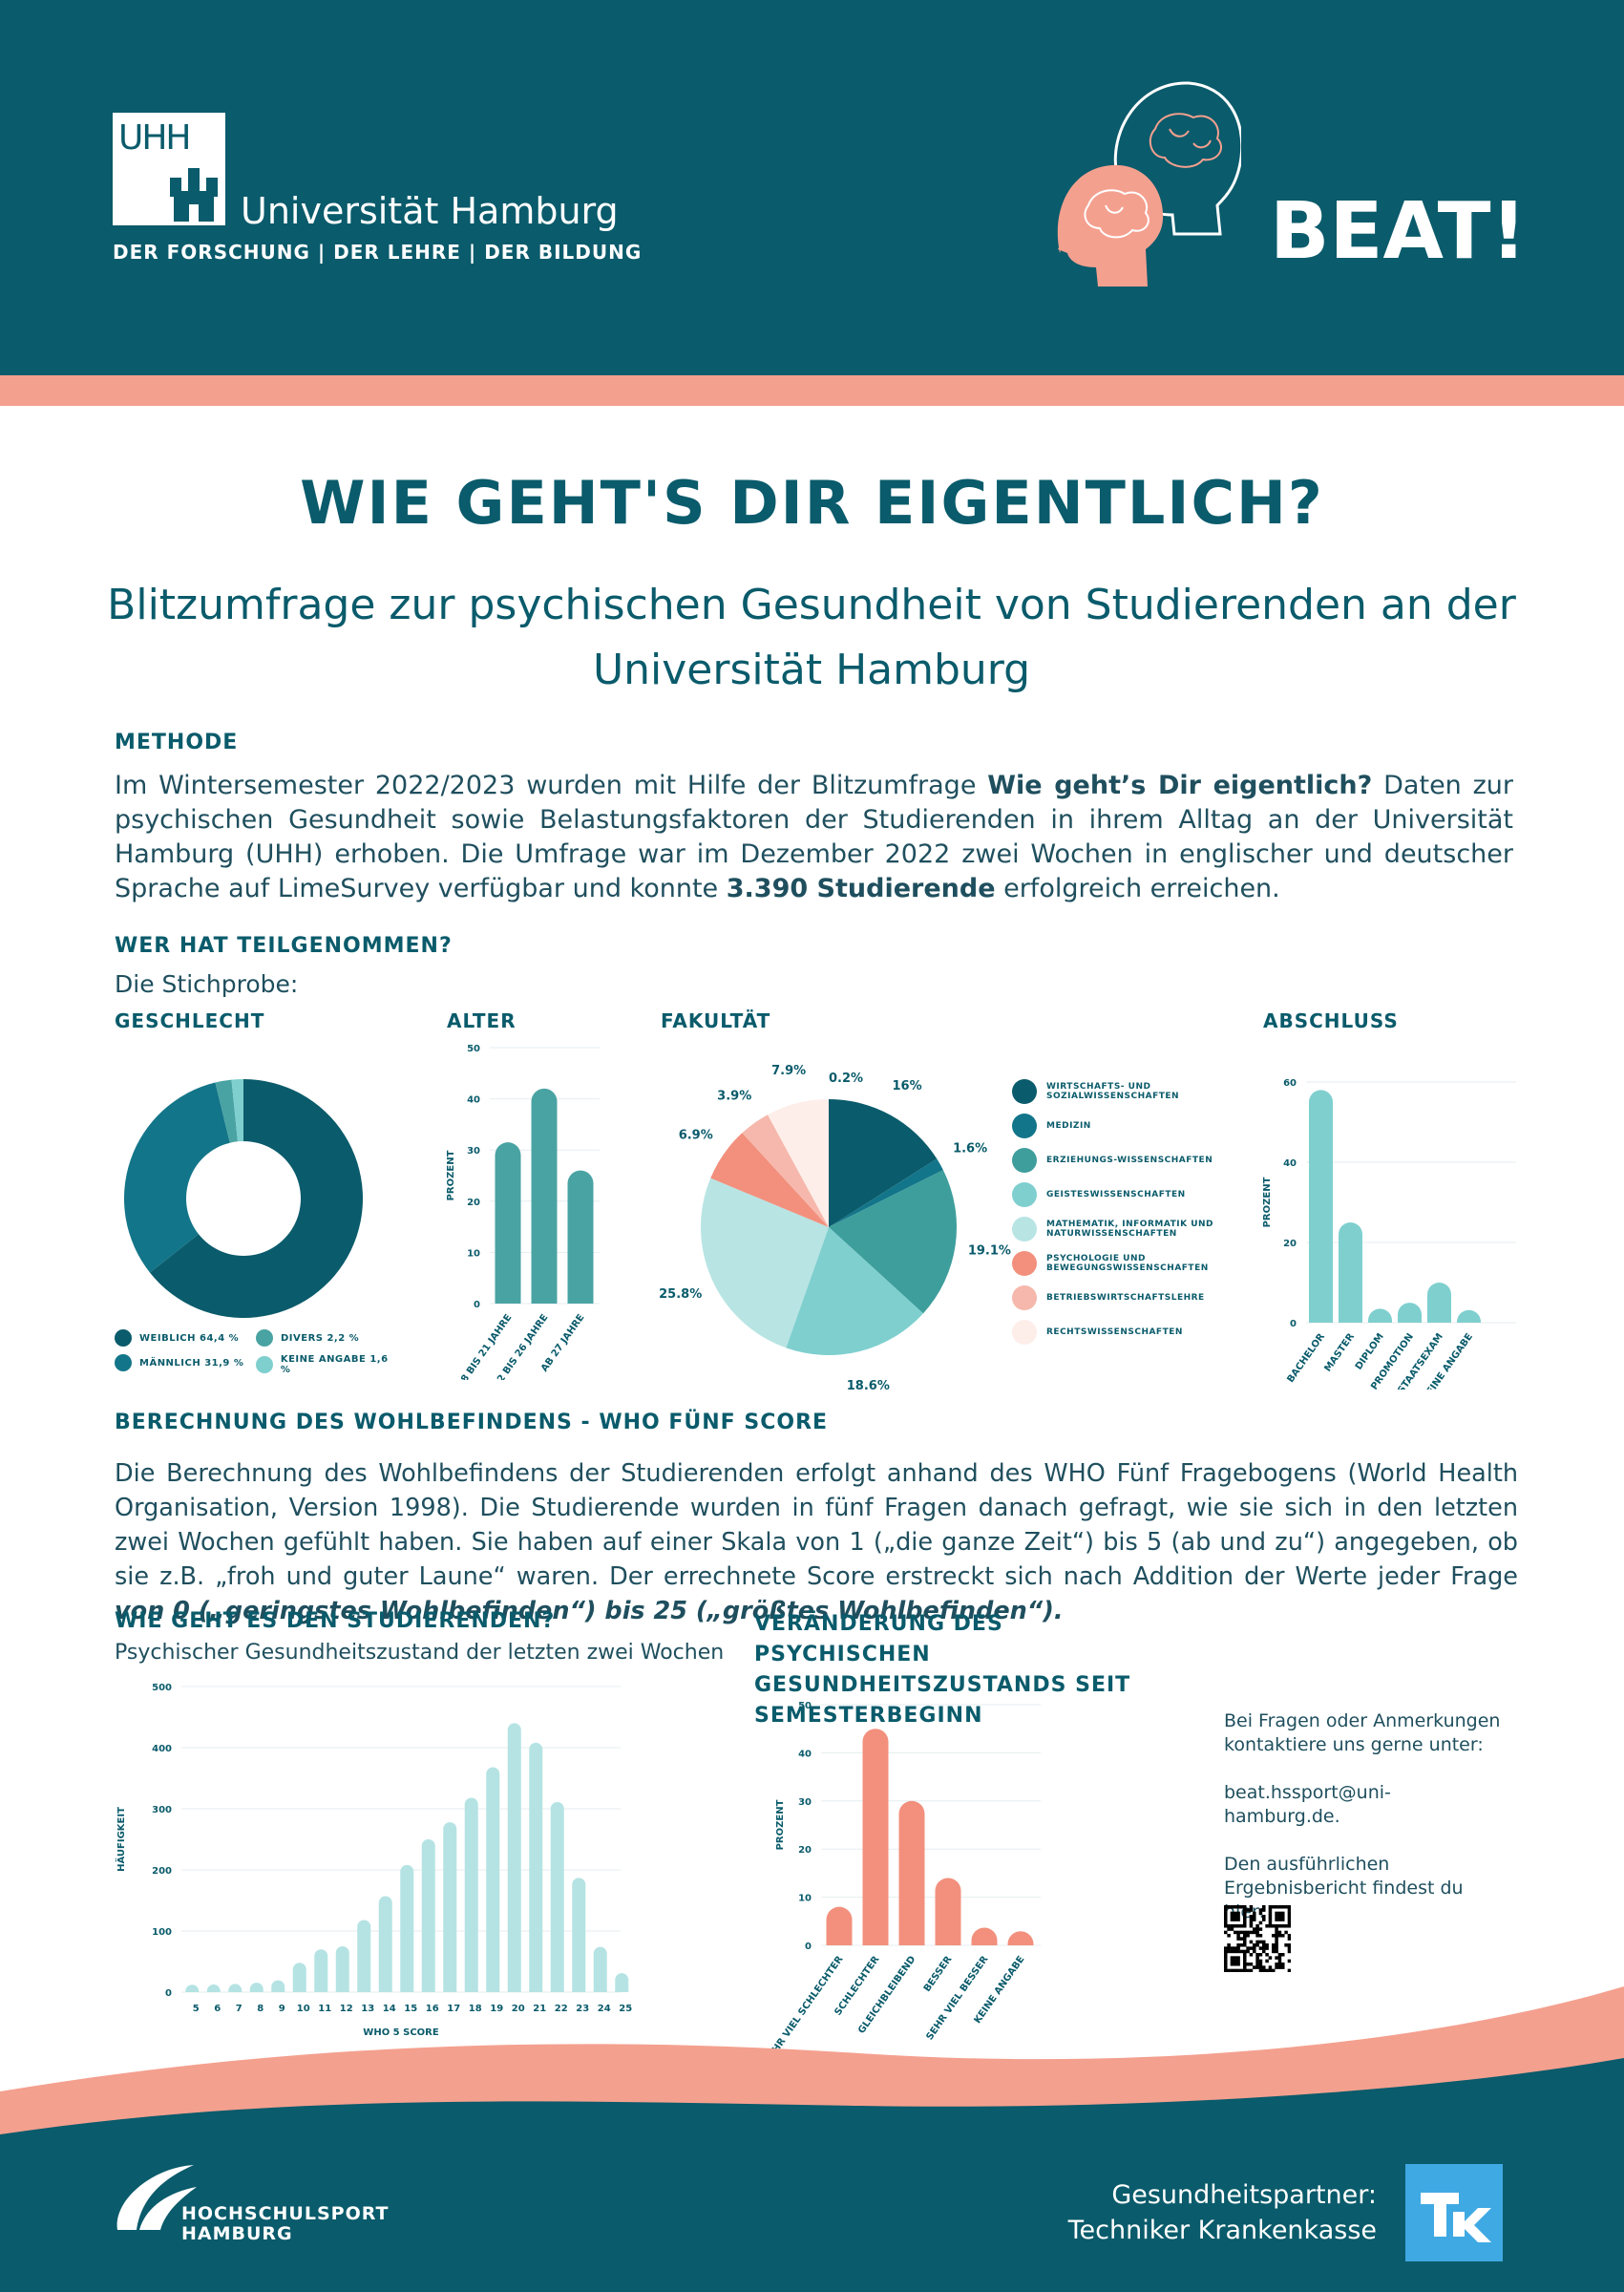  I want to click on university-tagline: DER FORSCHUNG | DER LEHRE | DER BILDUNG, so click(378, 252).